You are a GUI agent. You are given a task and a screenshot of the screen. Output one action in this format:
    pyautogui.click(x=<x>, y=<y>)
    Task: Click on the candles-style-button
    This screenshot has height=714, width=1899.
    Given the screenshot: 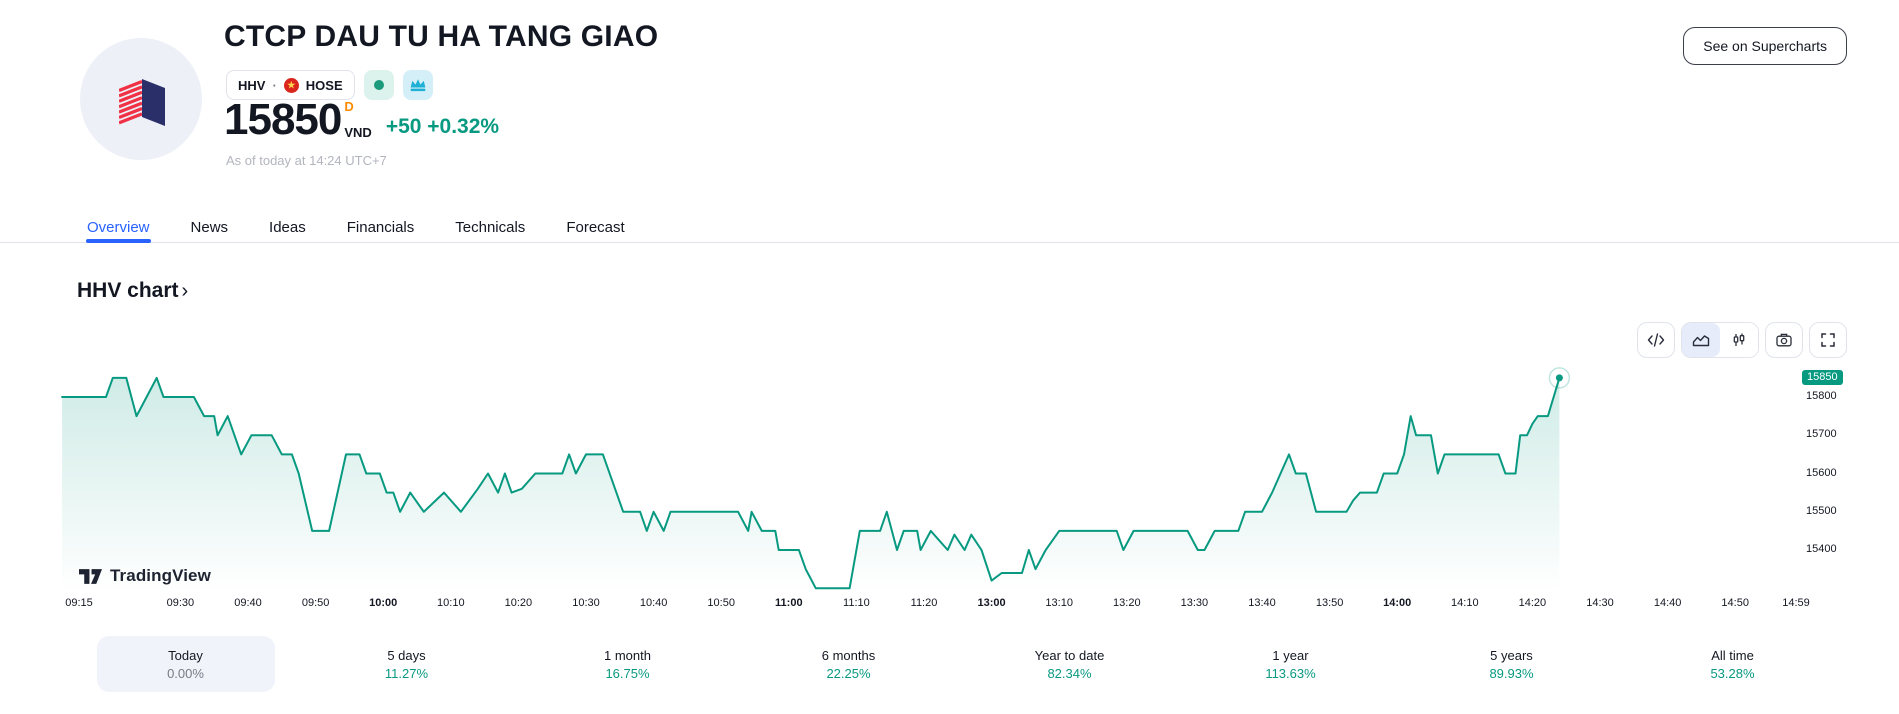 What is the action you would take?
    pyautogui.click(x=1739, y=340)
    